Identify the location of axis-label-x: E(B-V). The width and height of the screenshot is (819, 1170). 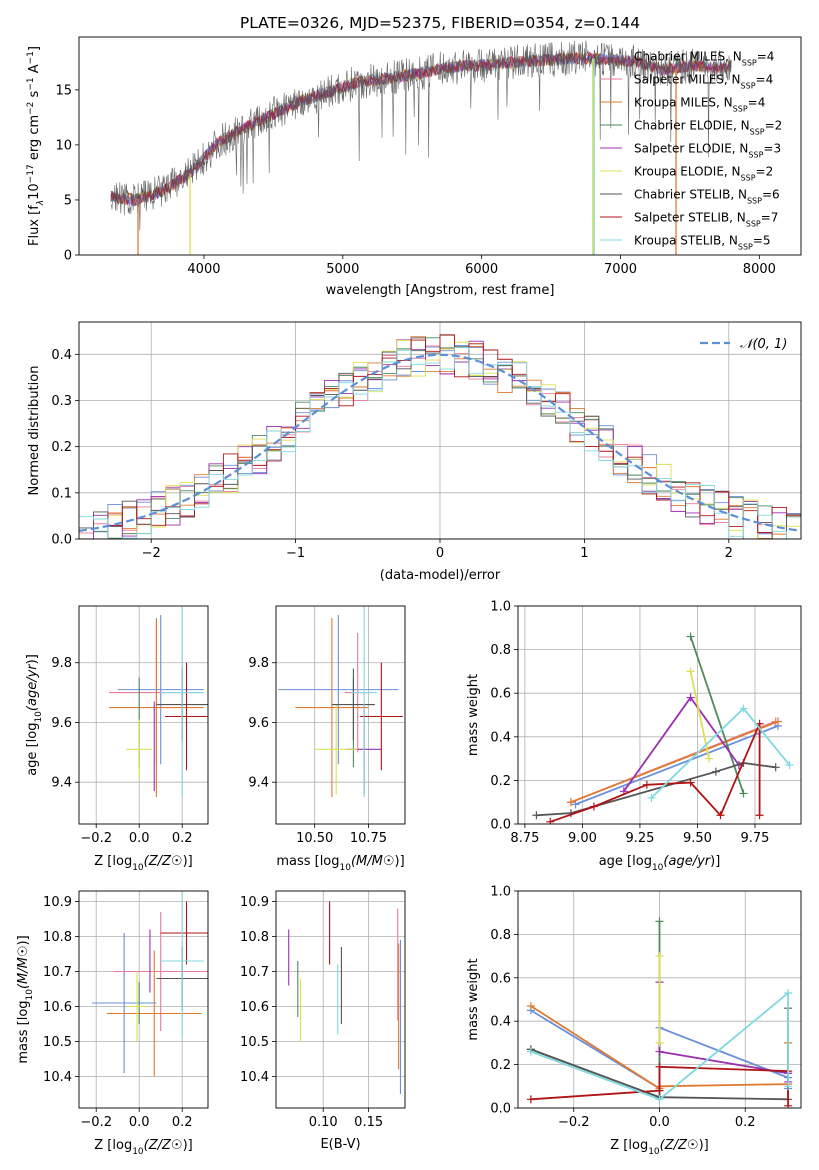
(340, 1144).